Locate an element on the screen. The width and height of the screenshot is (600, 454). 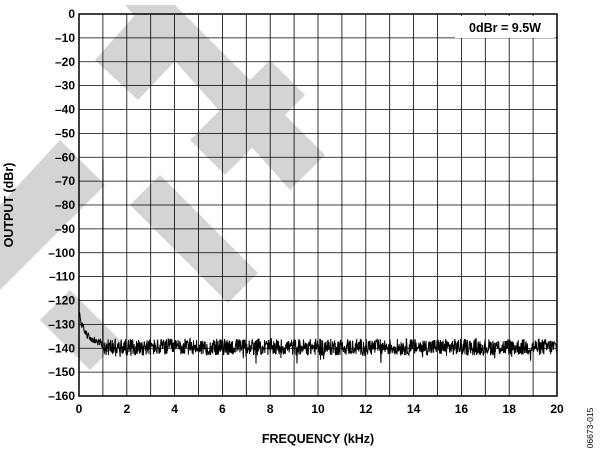
x-tick-label: 10 is located at coordinates (318, 409).